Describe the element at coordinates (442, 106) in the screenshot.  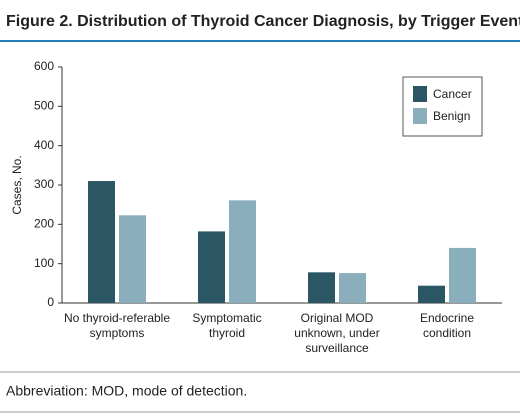
I see `legend-box` at that location.